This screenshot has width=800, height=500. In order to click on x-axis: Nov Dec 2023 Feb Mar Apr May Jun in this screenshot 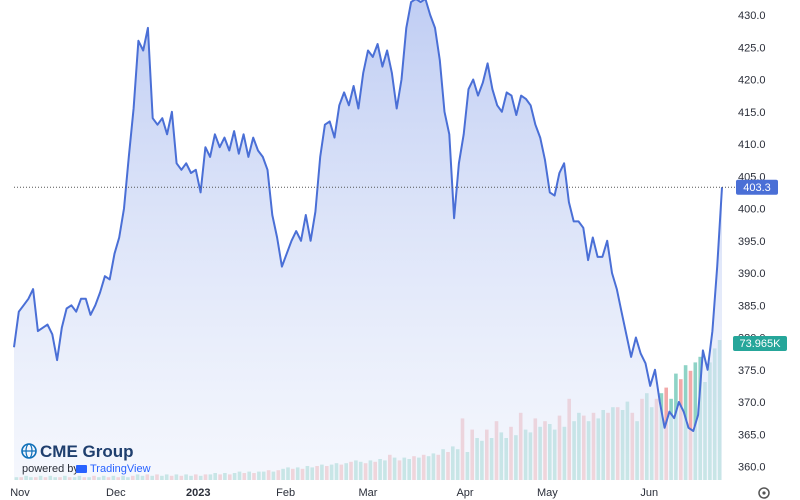, I will do `click(334, 493)`.